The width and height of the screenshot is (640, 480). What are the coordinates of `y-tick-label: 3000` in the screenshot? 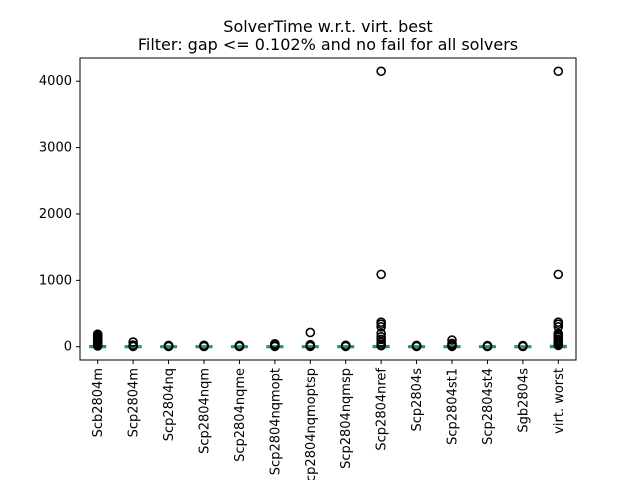 It's located at (55, 148).